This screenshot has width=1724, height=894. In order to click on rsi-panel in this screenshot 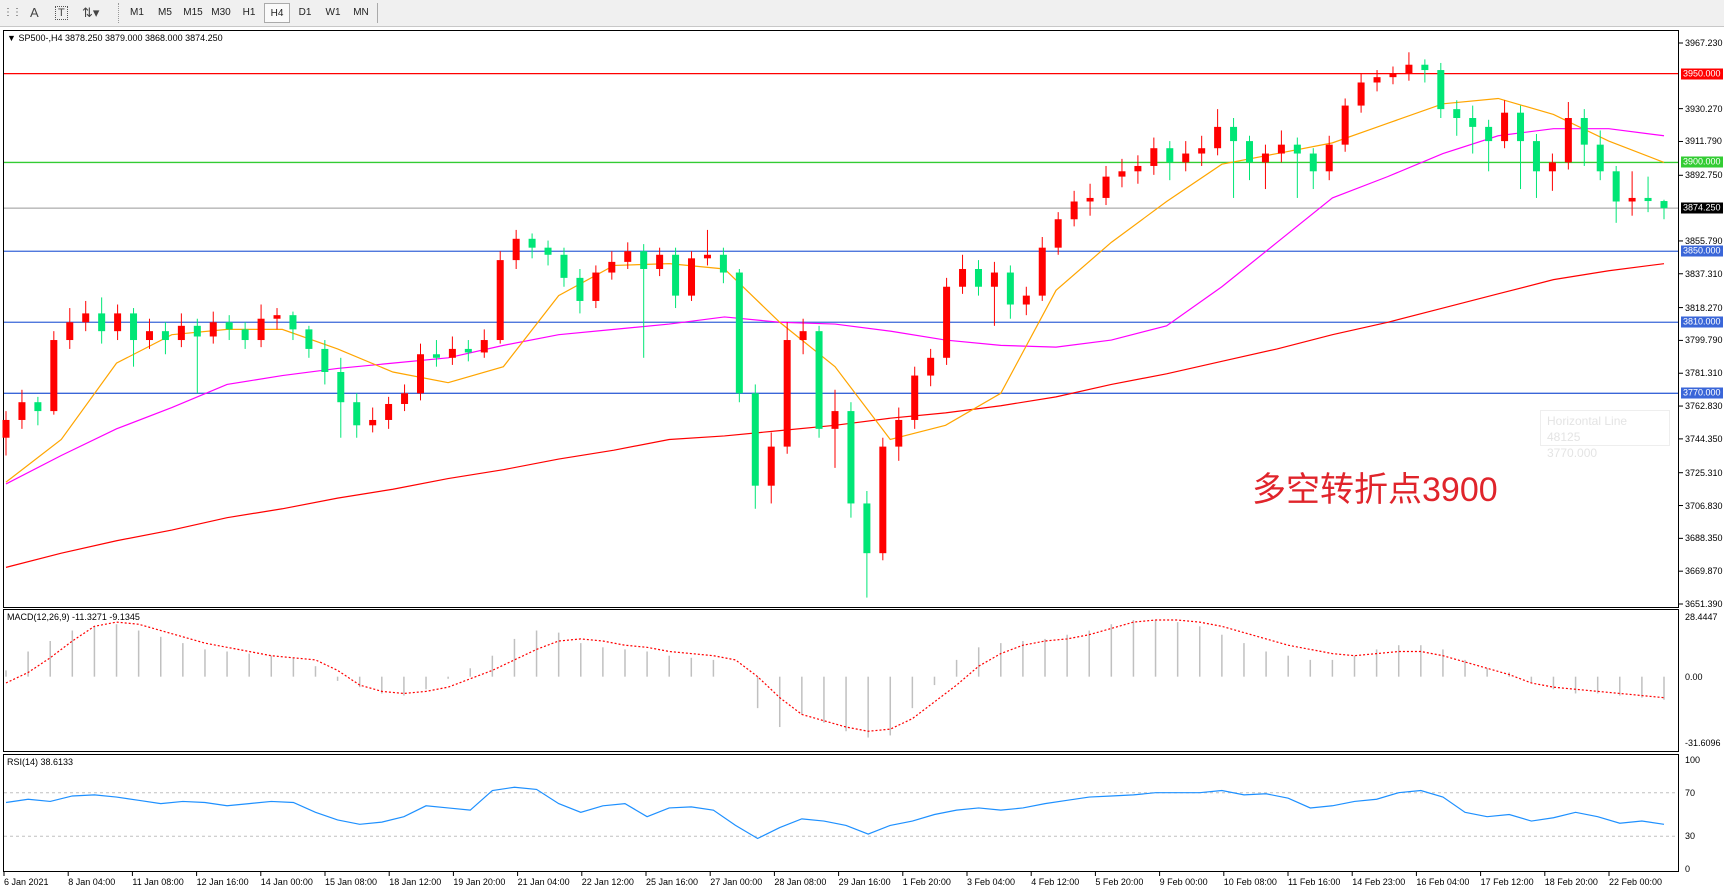, I will do `click(841, 813)`.